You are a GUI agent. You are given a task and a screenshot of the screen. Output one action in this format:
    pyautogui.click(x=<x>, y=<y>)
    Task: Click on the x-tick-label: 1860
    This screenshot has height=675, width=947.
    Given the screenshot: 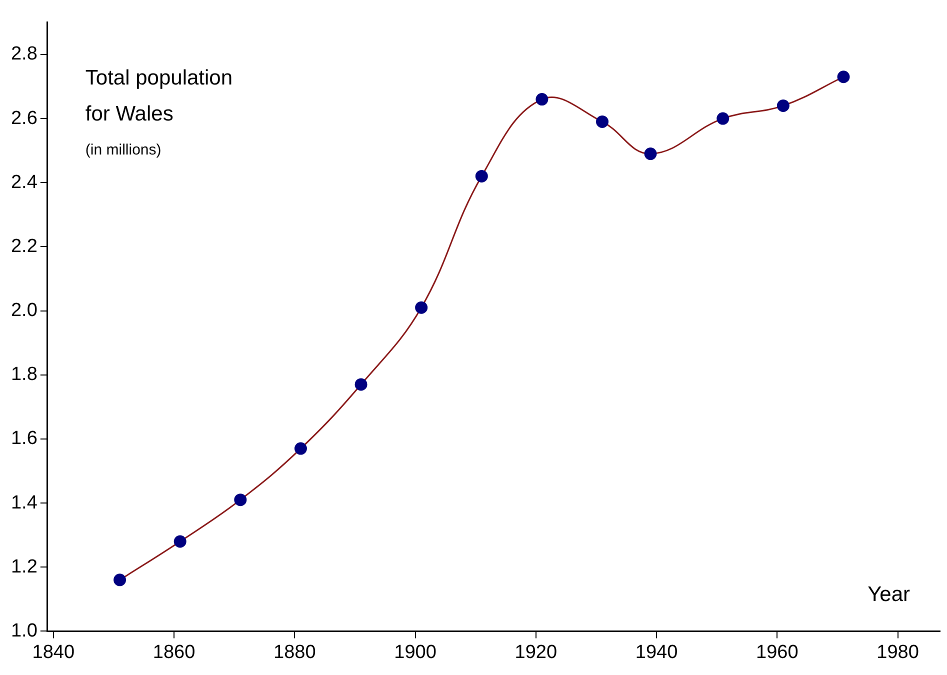 What is the action you would take?
    pyautogui.click(x=174, y=652)
    